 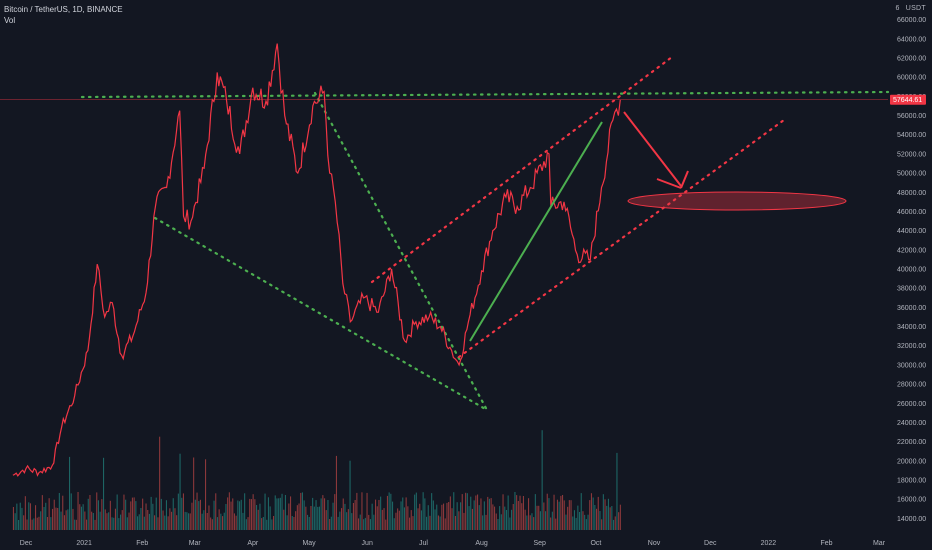 What do you see at coordinates (911, 442) in the screenshot?
I see `y-tick-label: 22000.00` at bounding box center [911, 442].